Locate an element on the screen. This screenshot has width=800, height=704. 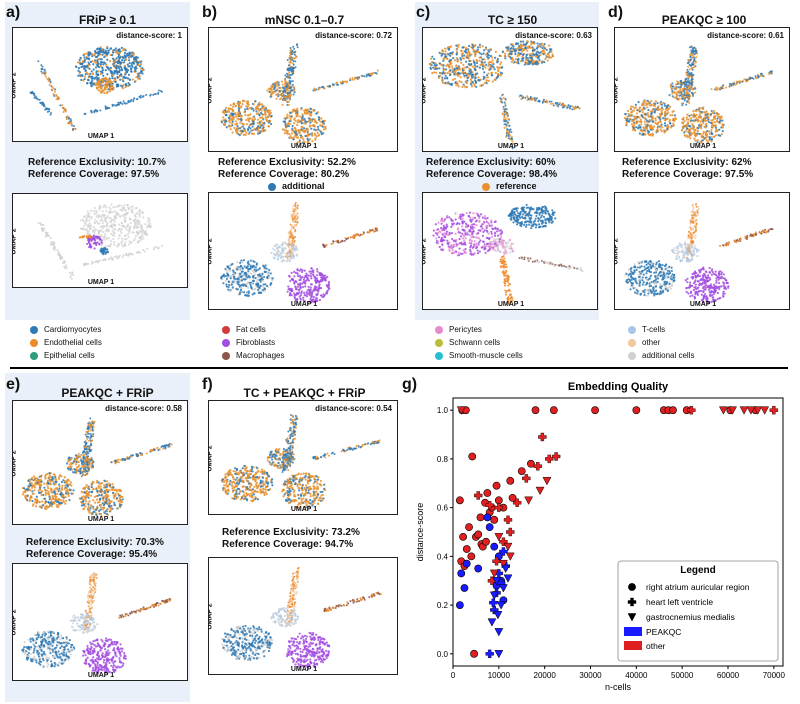
distance-score: distance-score: 1 is located at coordinates (149, 35).